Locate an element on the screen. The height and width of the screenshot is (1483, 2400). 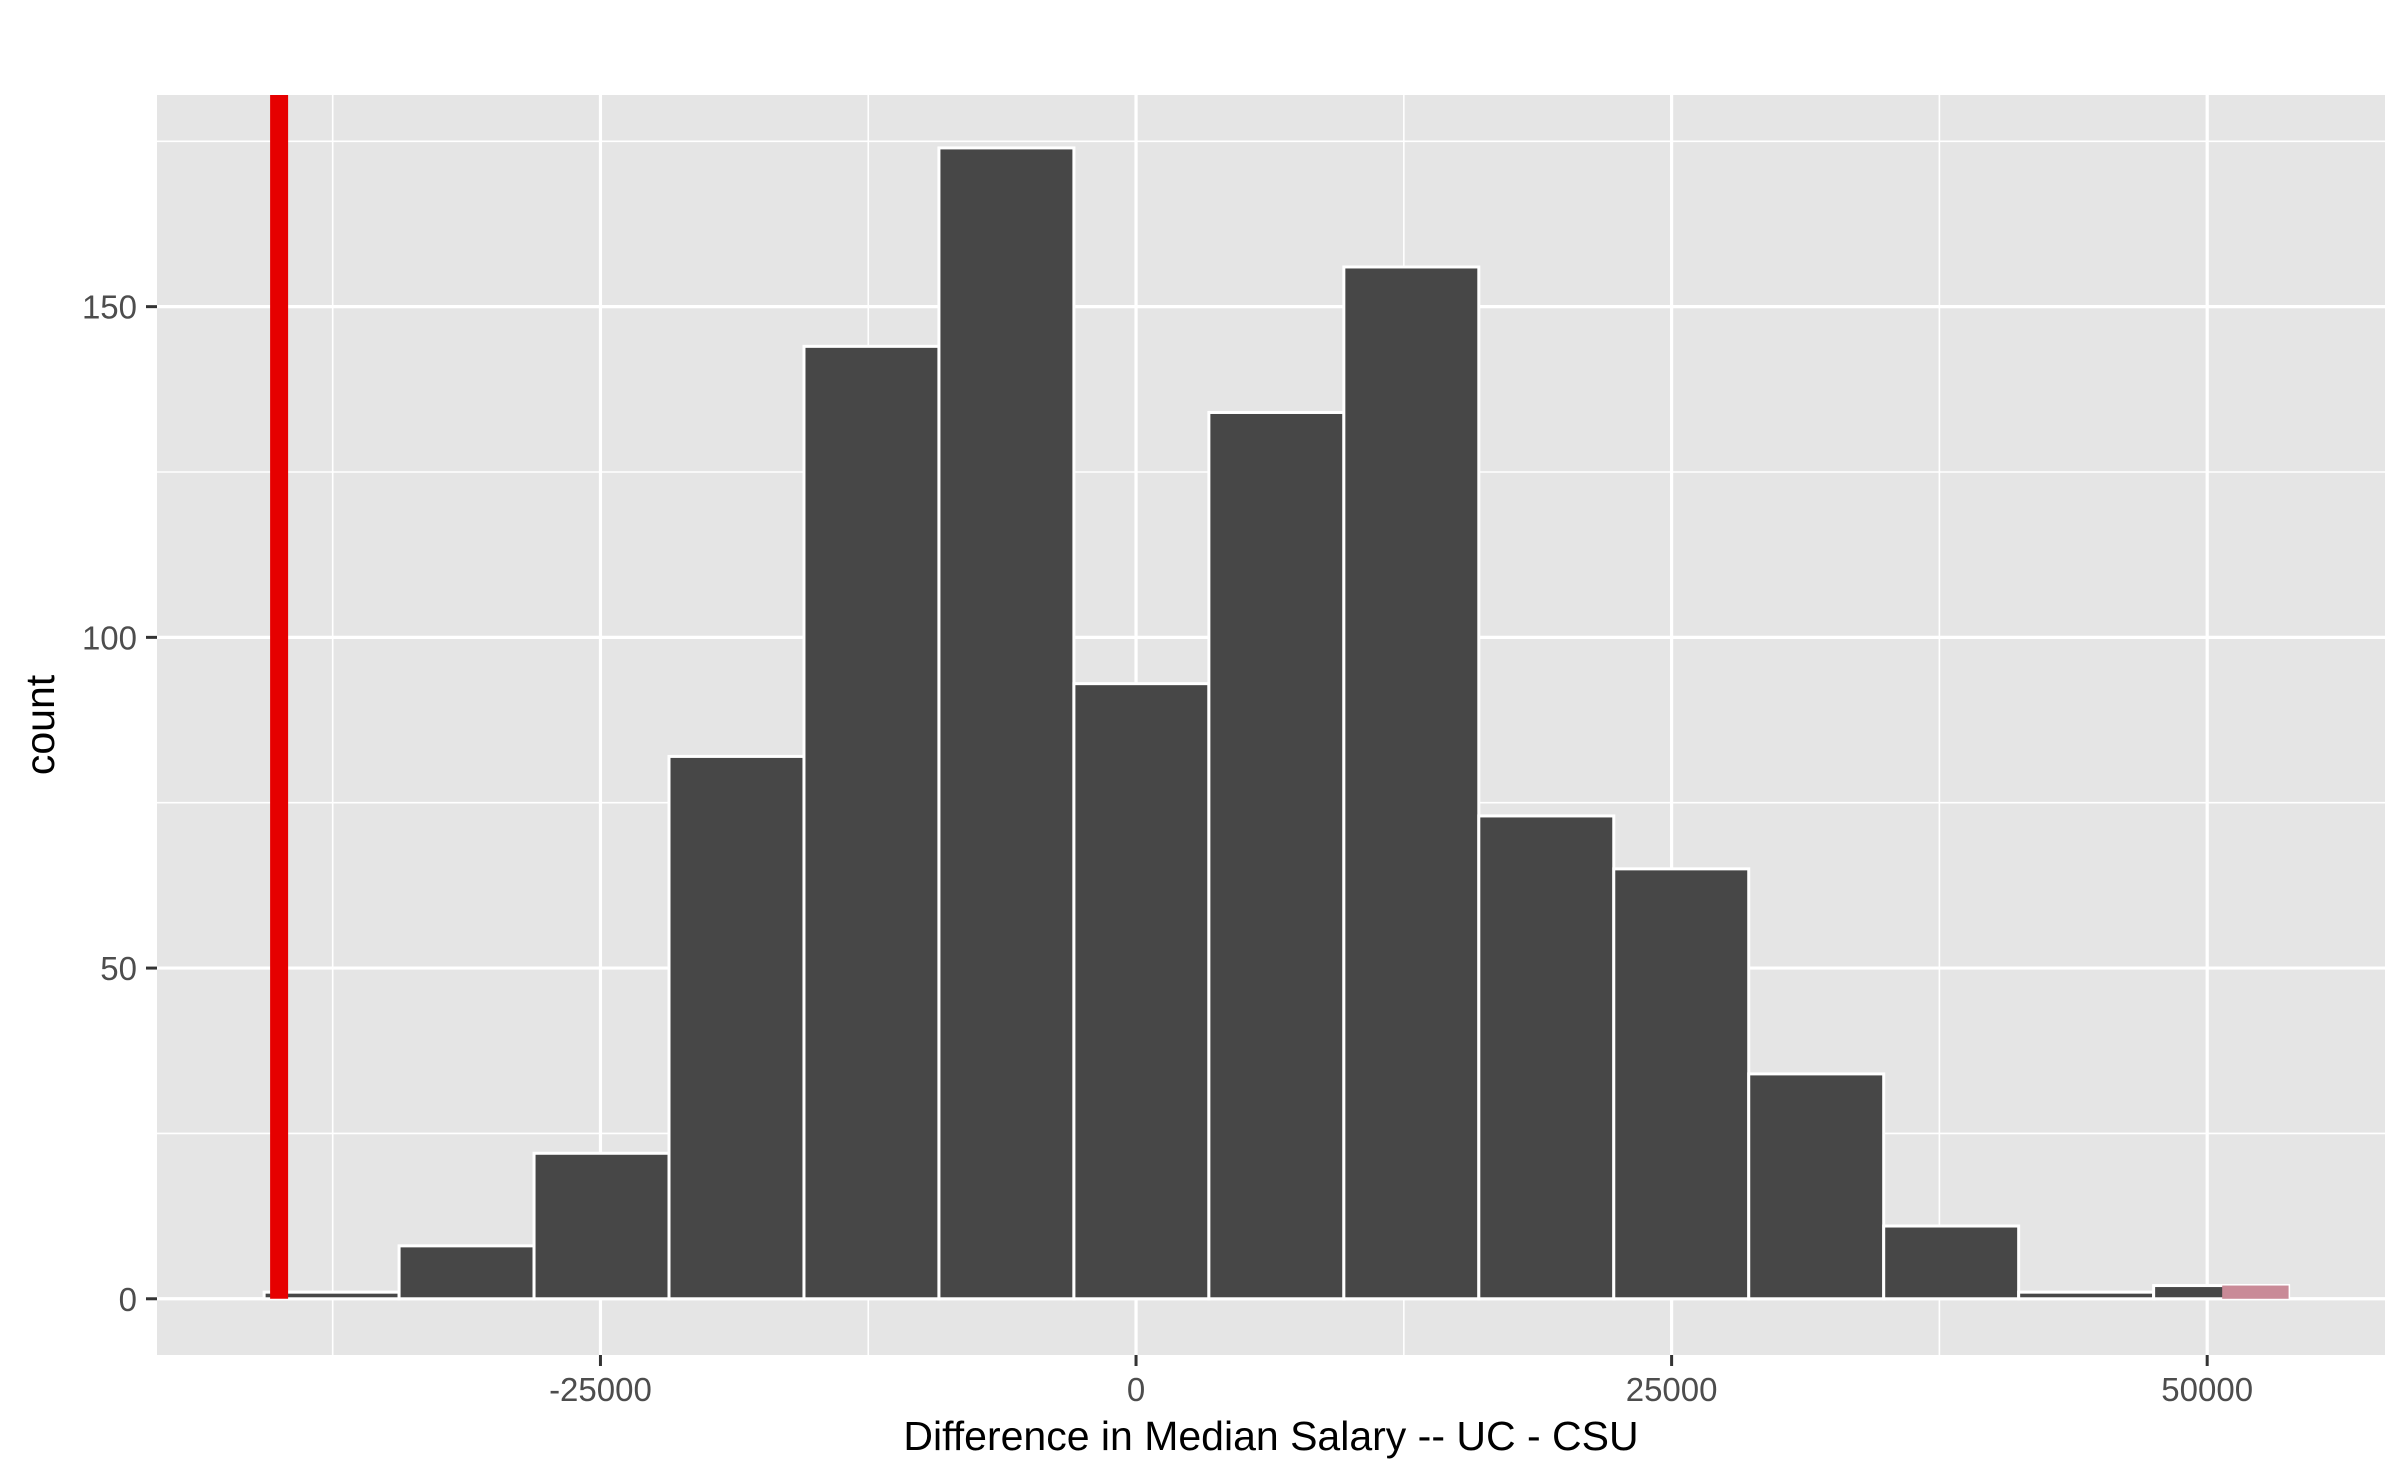
x-tick-label: 50000 is located at coordinates (2207, 1389).